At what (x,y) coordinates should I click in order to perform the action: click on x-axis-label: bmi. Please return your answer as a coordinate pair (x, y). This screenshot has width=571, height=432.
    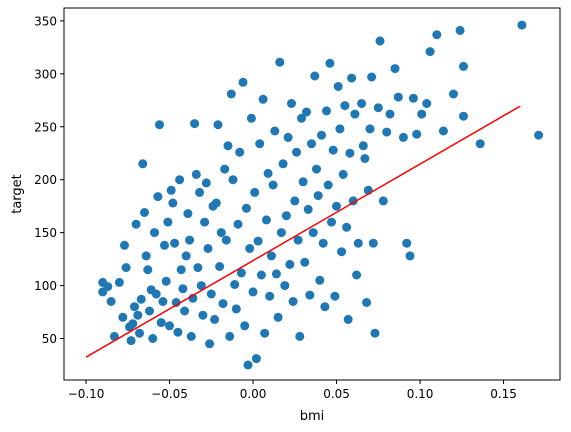
    Looking at the image, I should click on (312, 416).